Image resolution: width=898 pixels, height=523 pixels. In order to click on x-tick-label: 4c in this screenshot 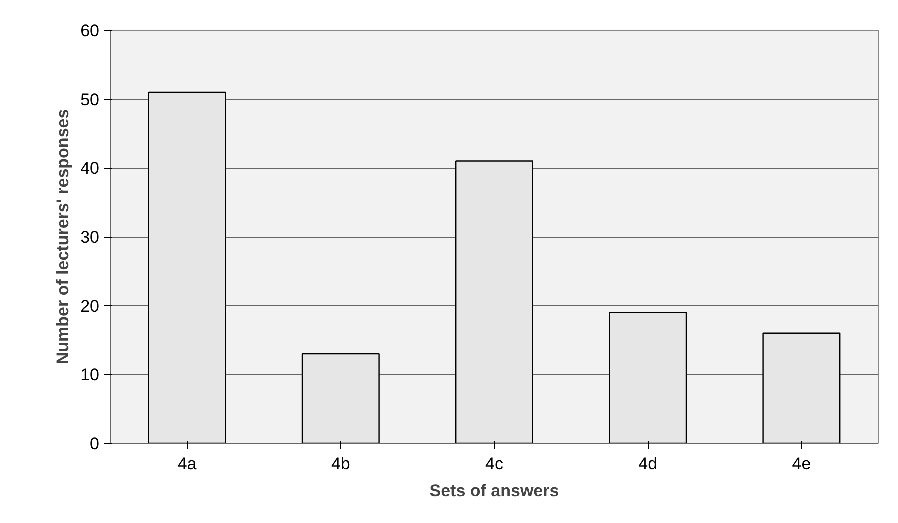, I will do `click(495, 464)`.